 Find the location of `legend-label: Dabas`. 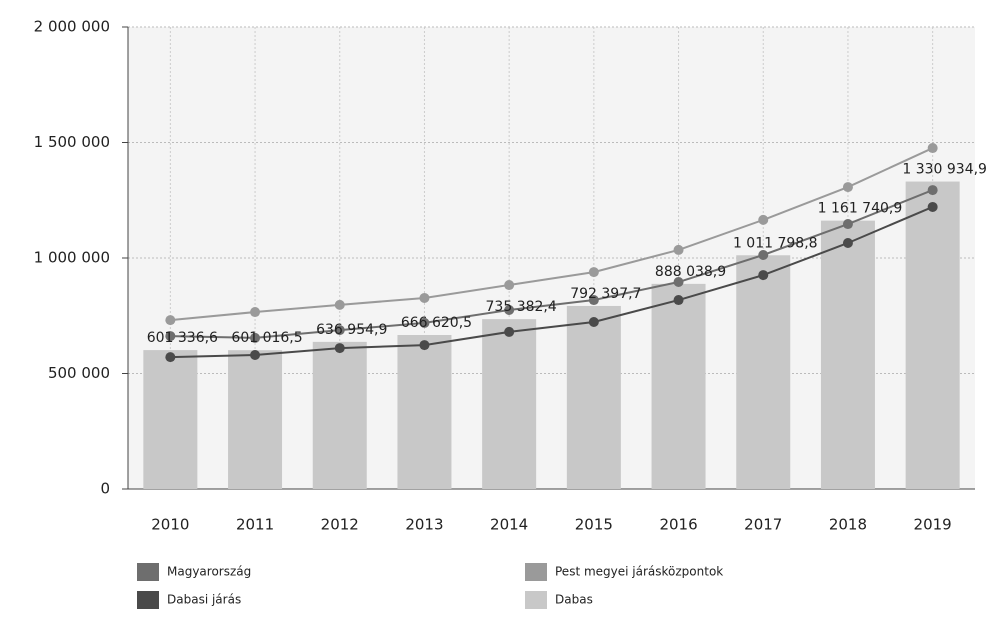

legend-label: Dabas is located at coordinates (574, 600).